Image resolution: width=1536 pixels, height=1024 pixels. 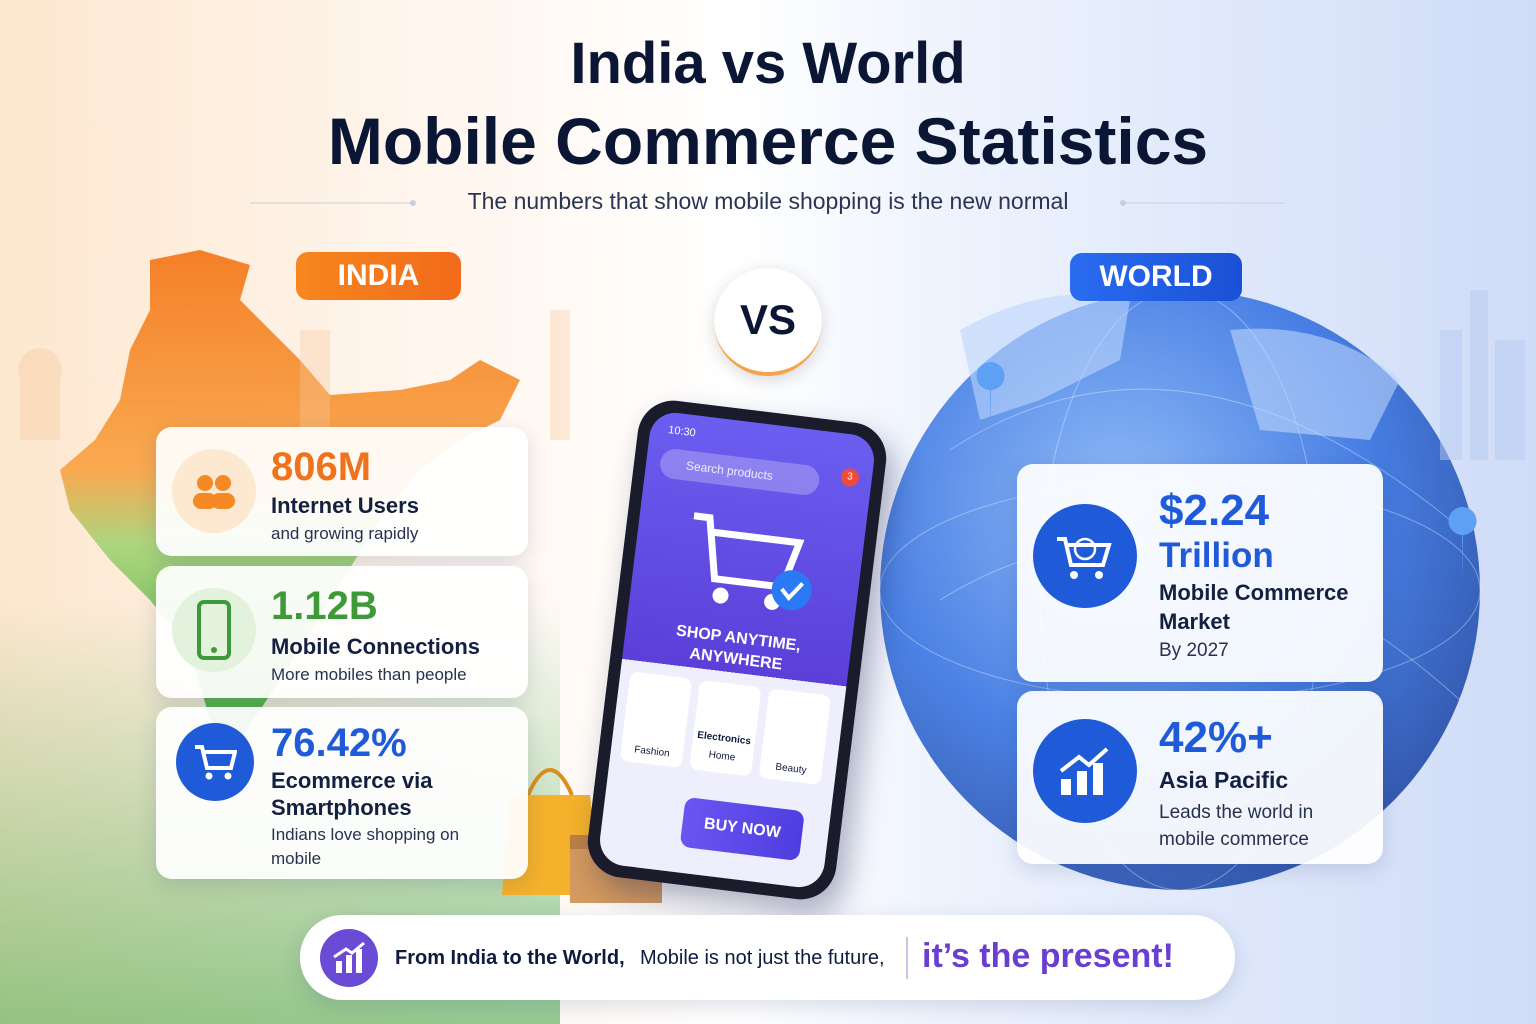 I want to click on title-line-2: Mobile Commerce Statistics, so click(x=768, y=141).